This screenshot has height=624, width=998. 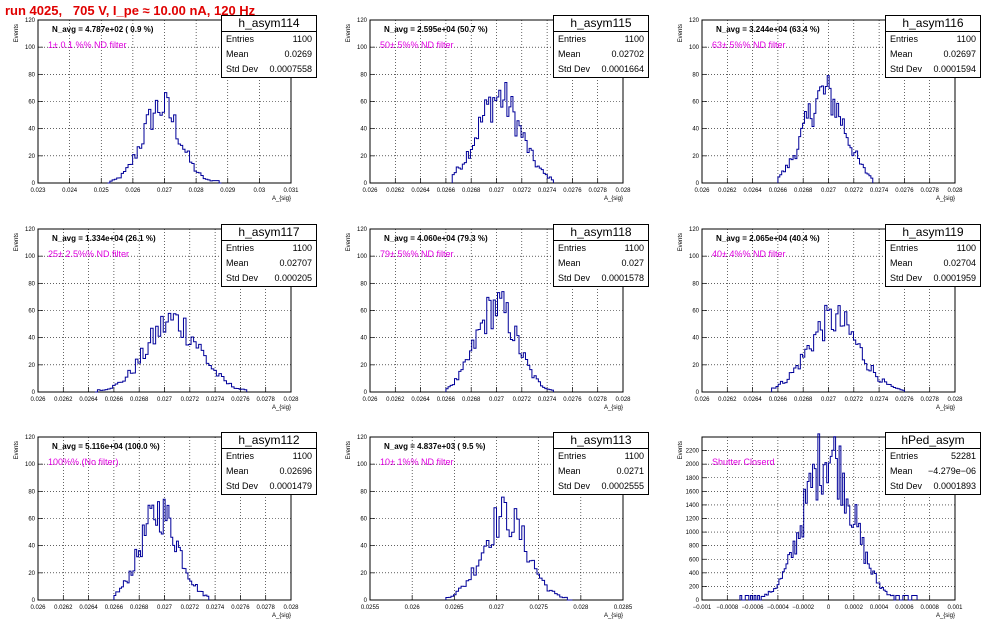 I want to click on x-tick-label: 0.031, so click(x=291, y=191).